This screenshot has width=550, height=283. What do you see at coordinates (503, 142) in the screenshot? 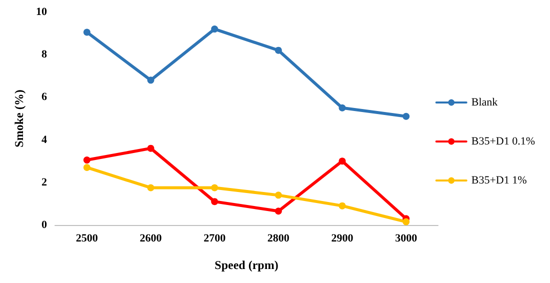
I see `legend-label: B35+D1 0.1%` at bounding box center [503, 142].